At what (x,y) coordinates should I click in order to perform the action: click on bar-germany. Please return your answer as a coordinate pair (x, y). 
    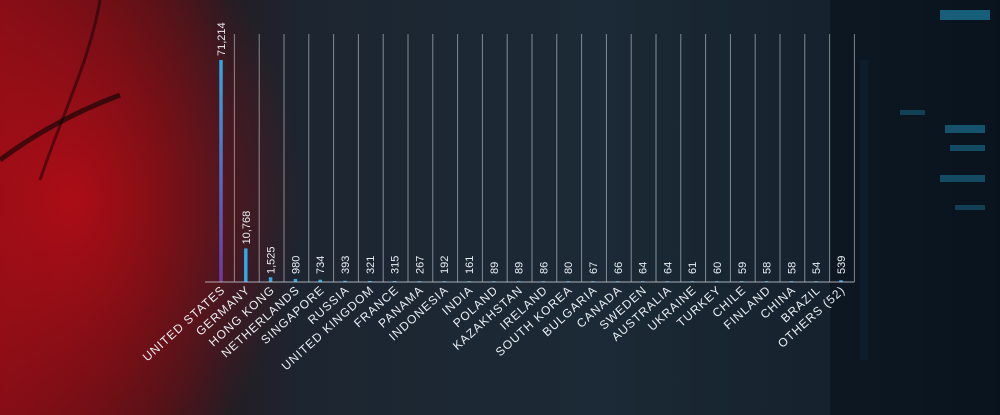
    Looking at the image, I should click on (246, 265).